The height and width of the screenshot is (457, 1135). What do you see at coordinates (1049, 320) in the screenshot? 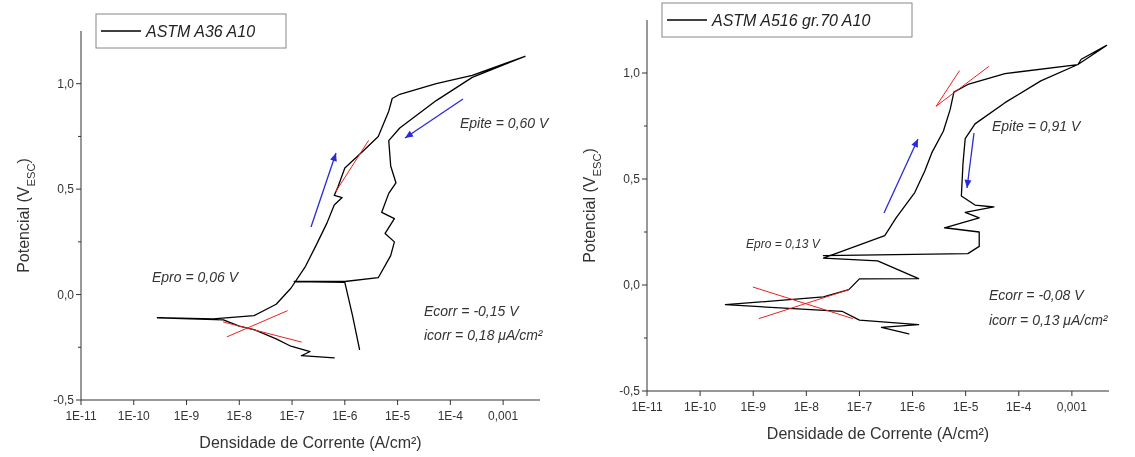
I see `annotation: icorr = 0,13 μA/cm²` at bounding box center [1049, 320].